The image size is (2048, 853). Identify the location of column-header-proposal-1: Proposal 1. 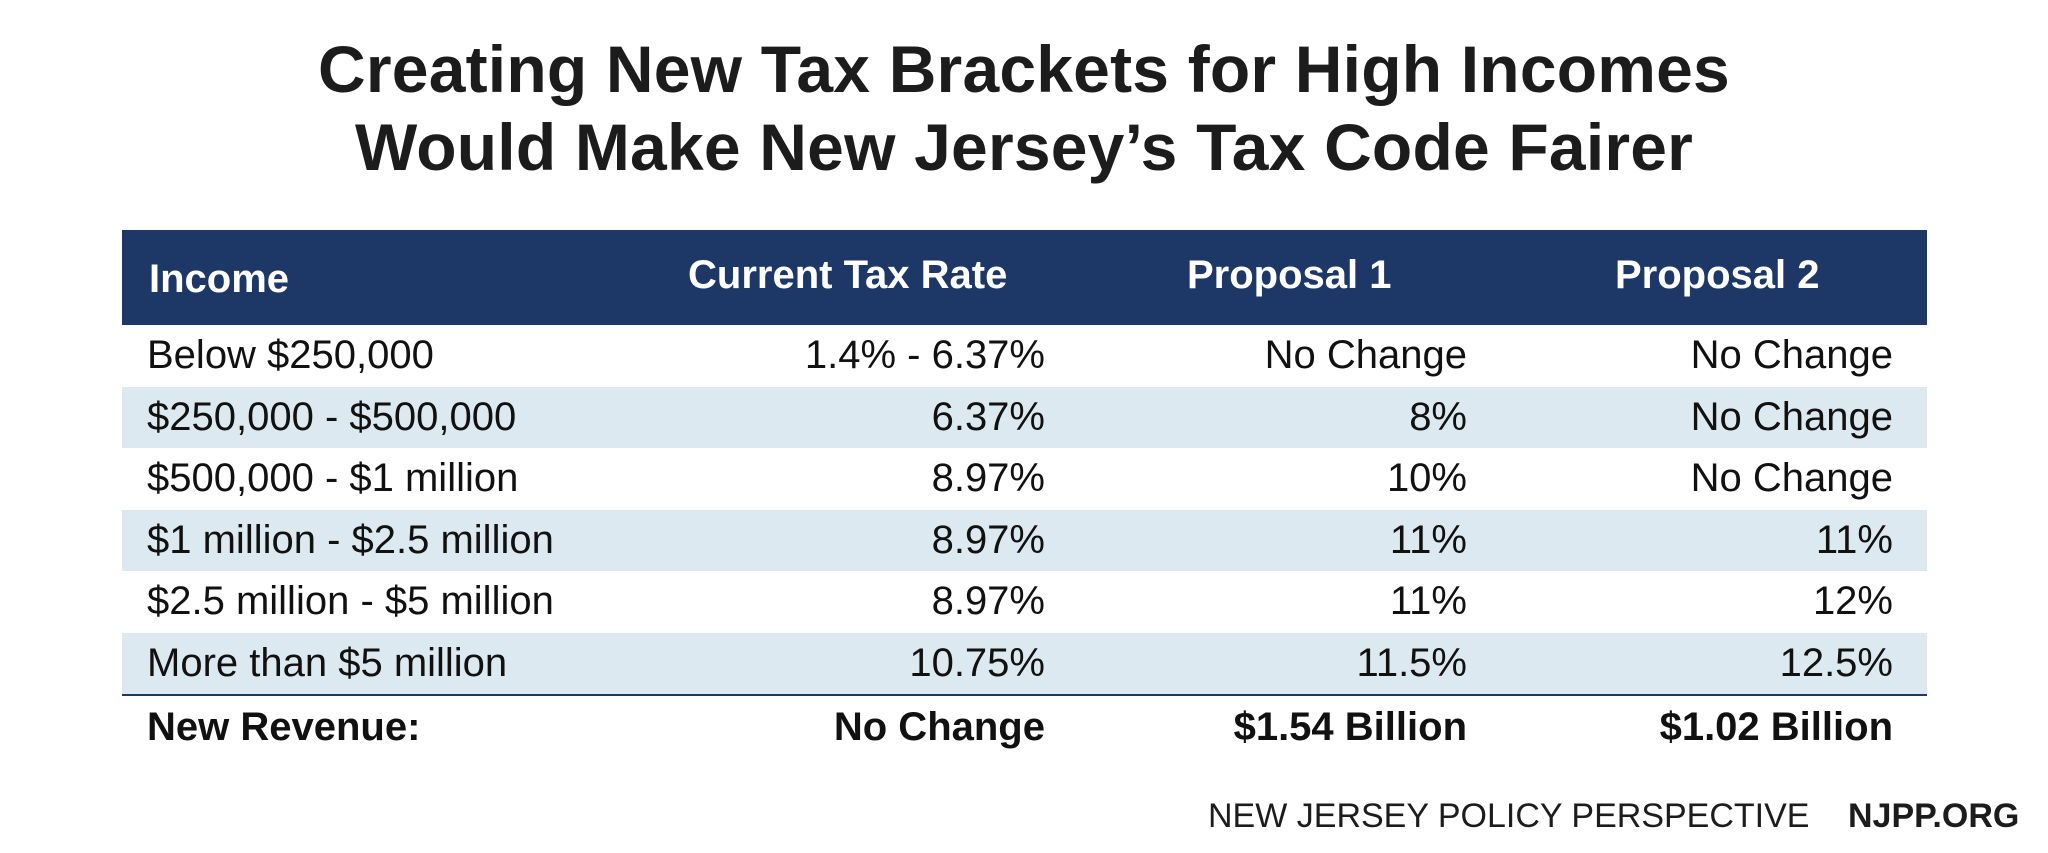
(1289, 275).